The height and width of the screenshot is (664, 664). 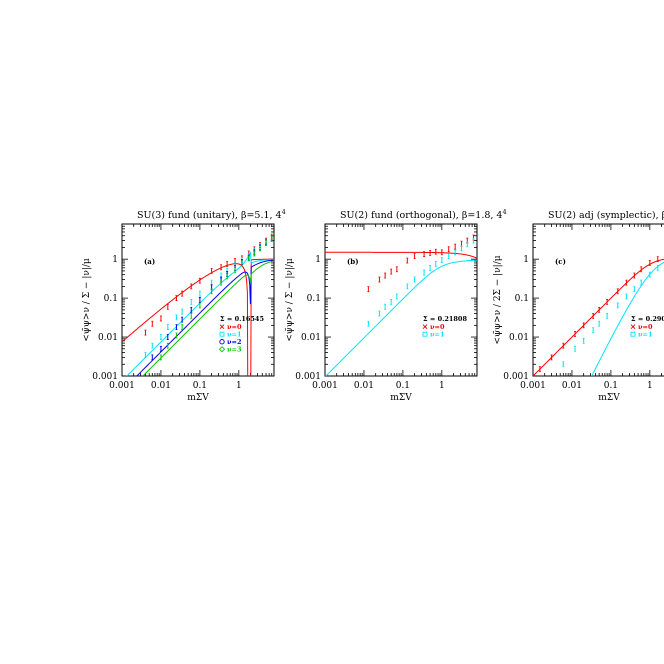 What do you see at coordinates (498, 299) in the screenshot?
I see `y-axis-label: <ψ̄ψ>ν / 2Σ − |ν|/μ` at bounding box center [498, 299].